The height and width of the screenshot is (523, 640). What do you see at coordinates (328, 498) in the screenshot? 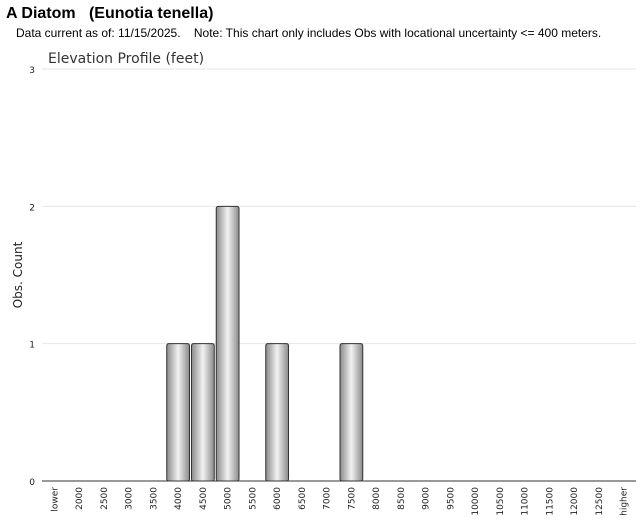
I see `x-tick-label: 7000` at bounding box center [328, 498].